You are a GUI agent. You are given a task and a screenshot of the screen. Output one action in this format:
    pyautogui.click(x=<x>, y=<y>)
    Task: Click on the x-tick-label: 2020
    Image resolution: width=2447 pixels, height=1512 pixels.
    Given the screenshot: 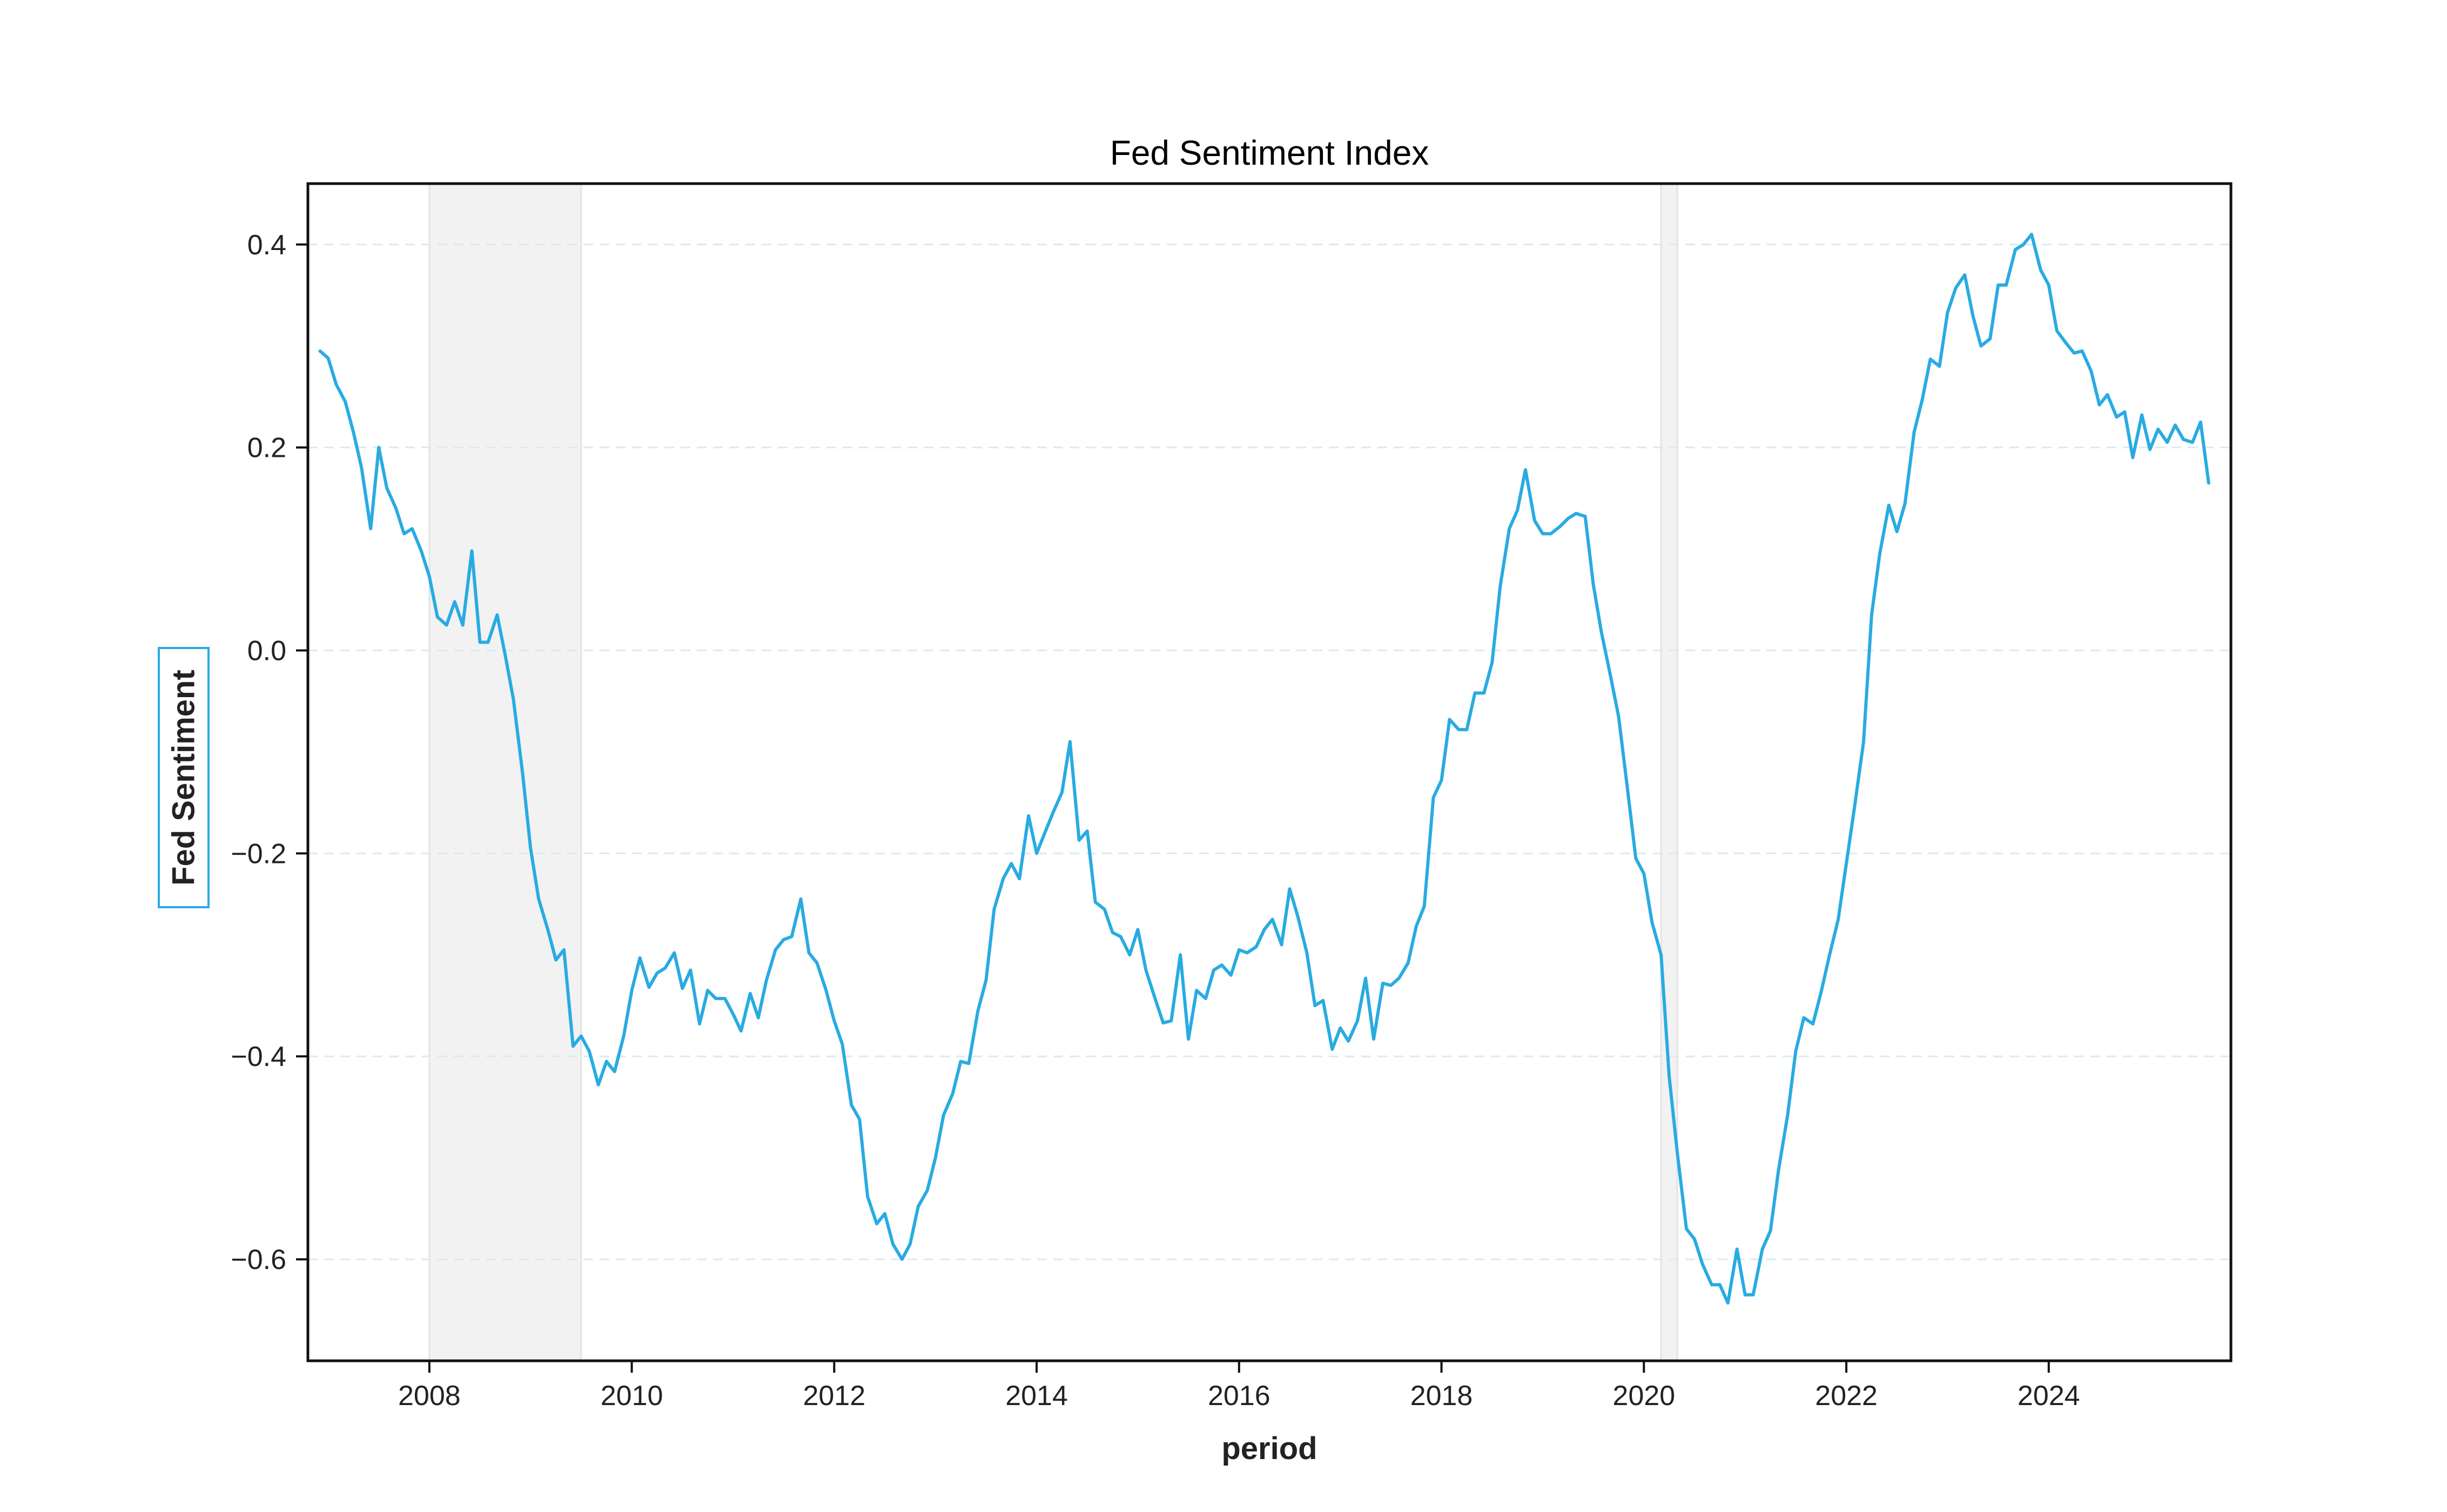 What is the action you would take?
    pyautogui.click(x=1643, y=1396)
    